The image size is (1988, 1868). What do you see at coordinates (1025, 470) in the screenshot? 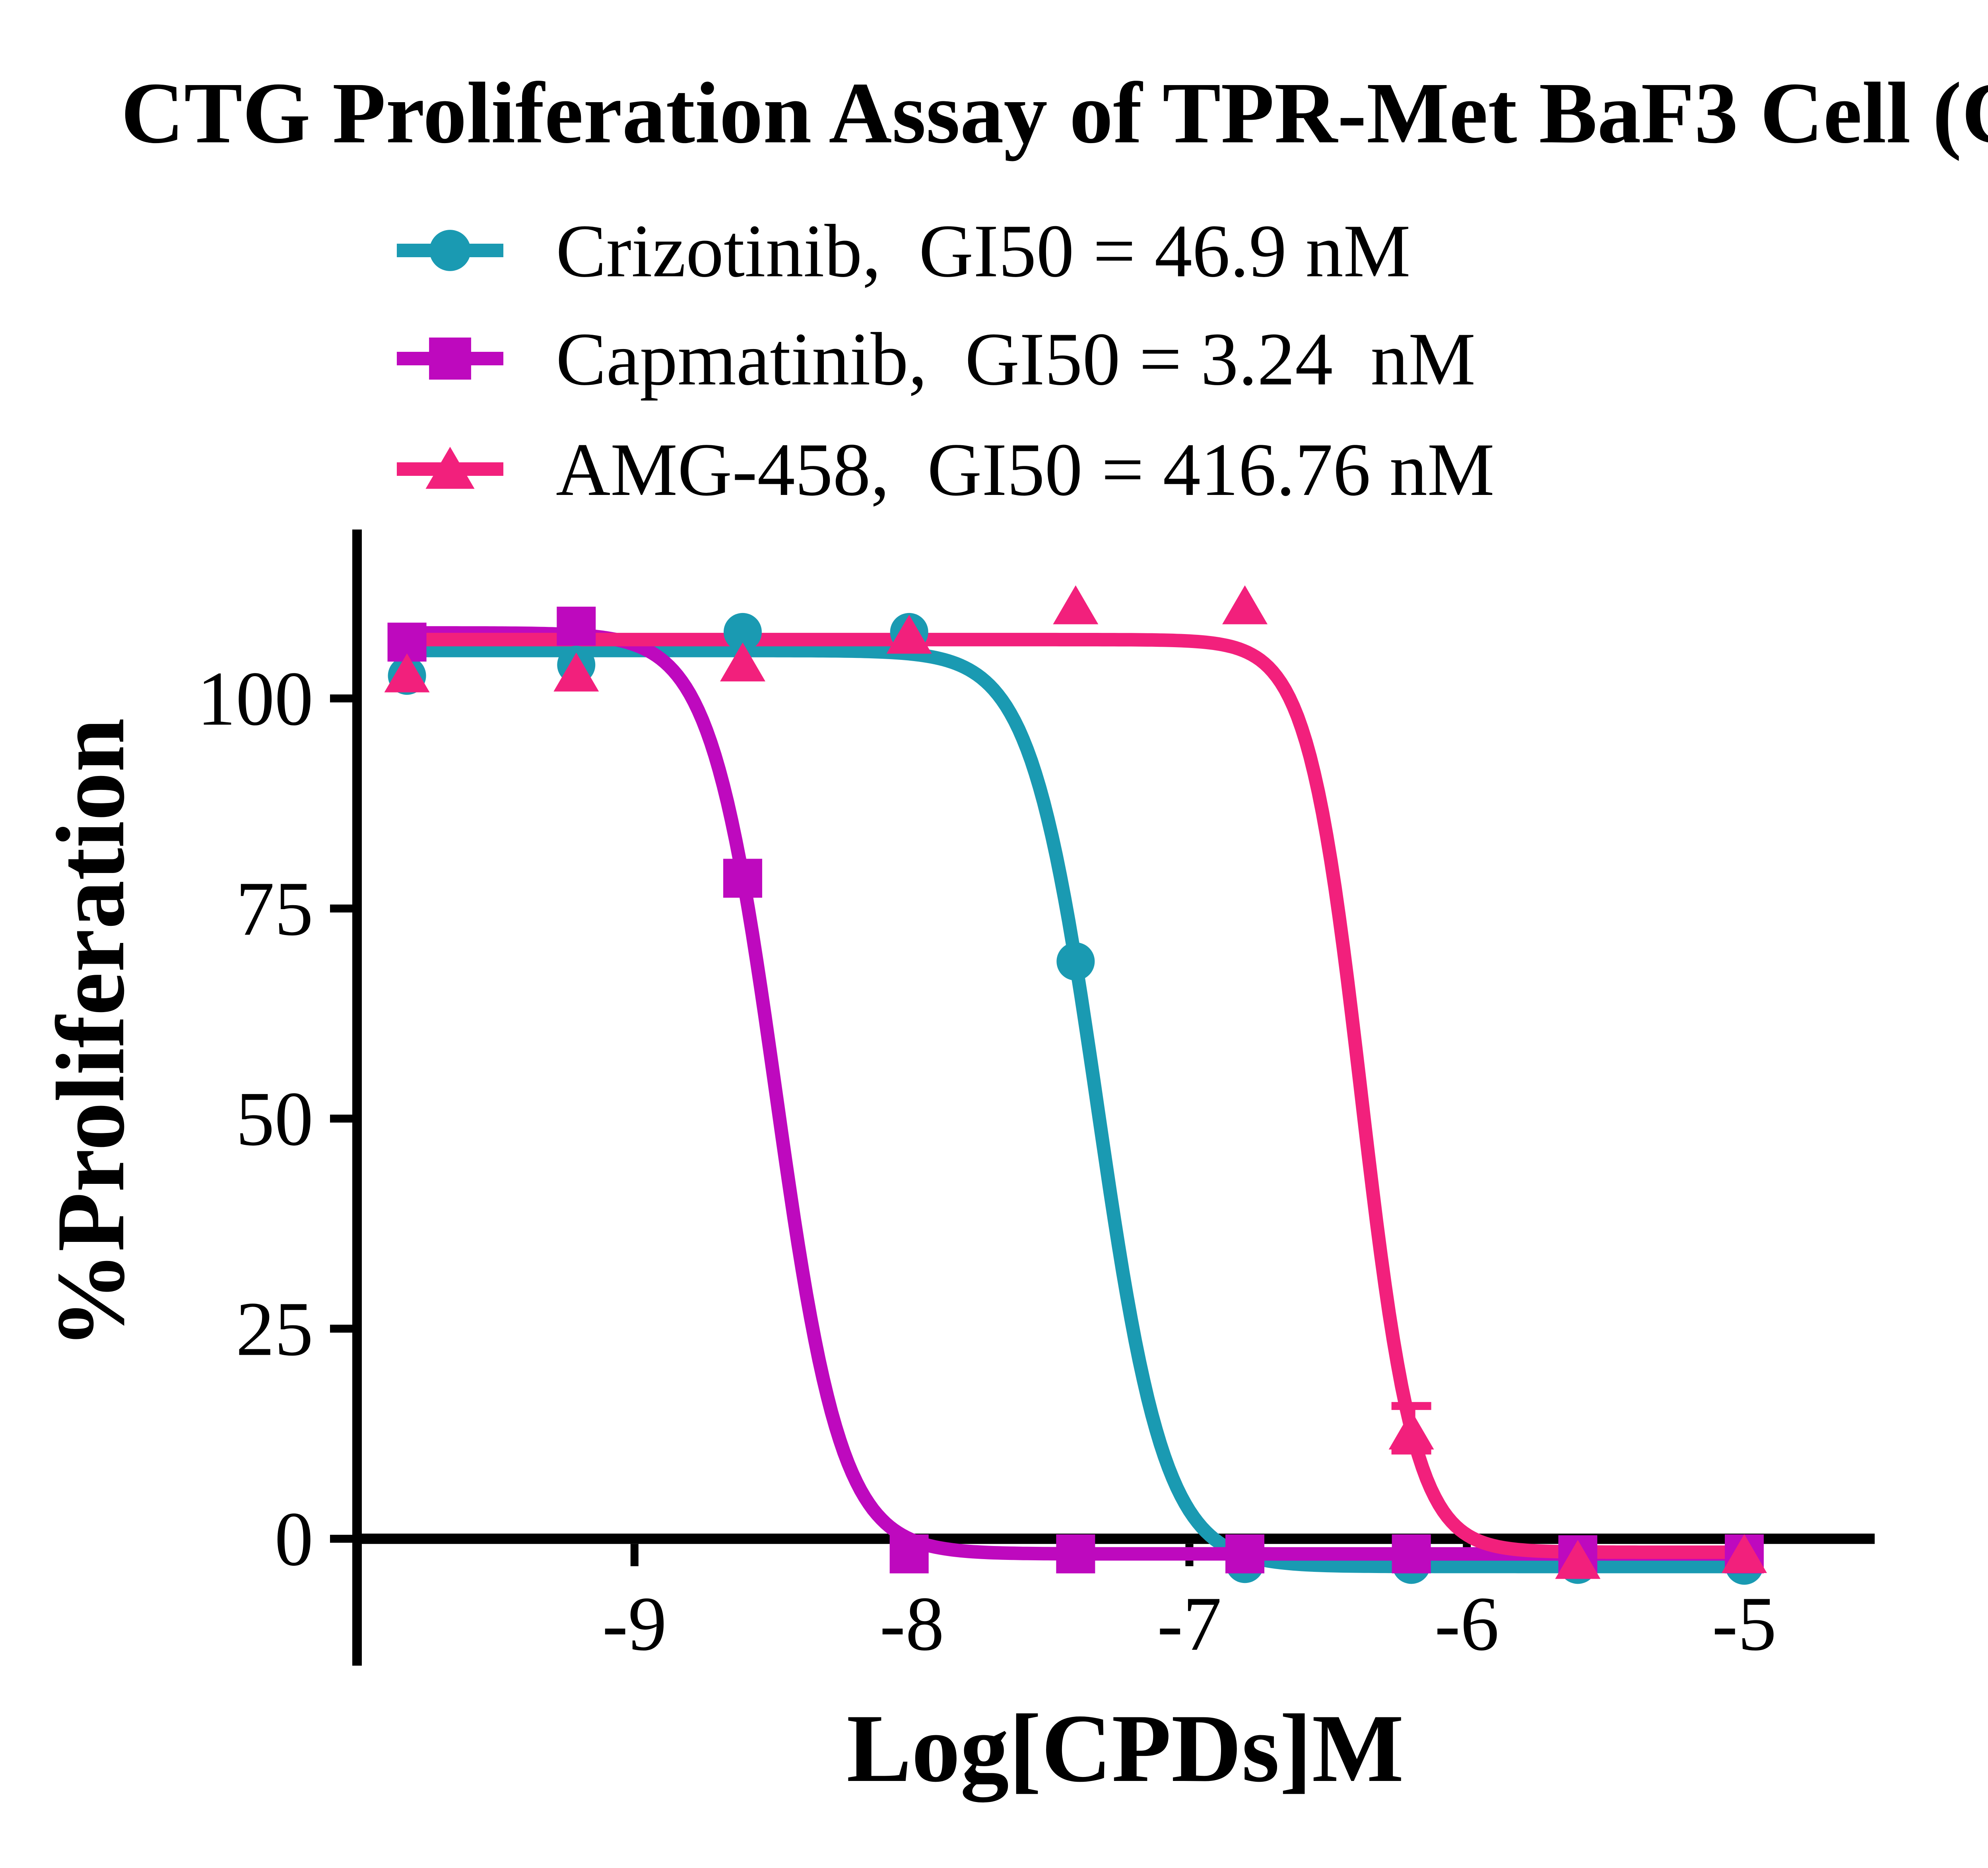
I see `legend-label: AMG-458, GI50 = 416.76 nM` at bounding box center [1025, 470].